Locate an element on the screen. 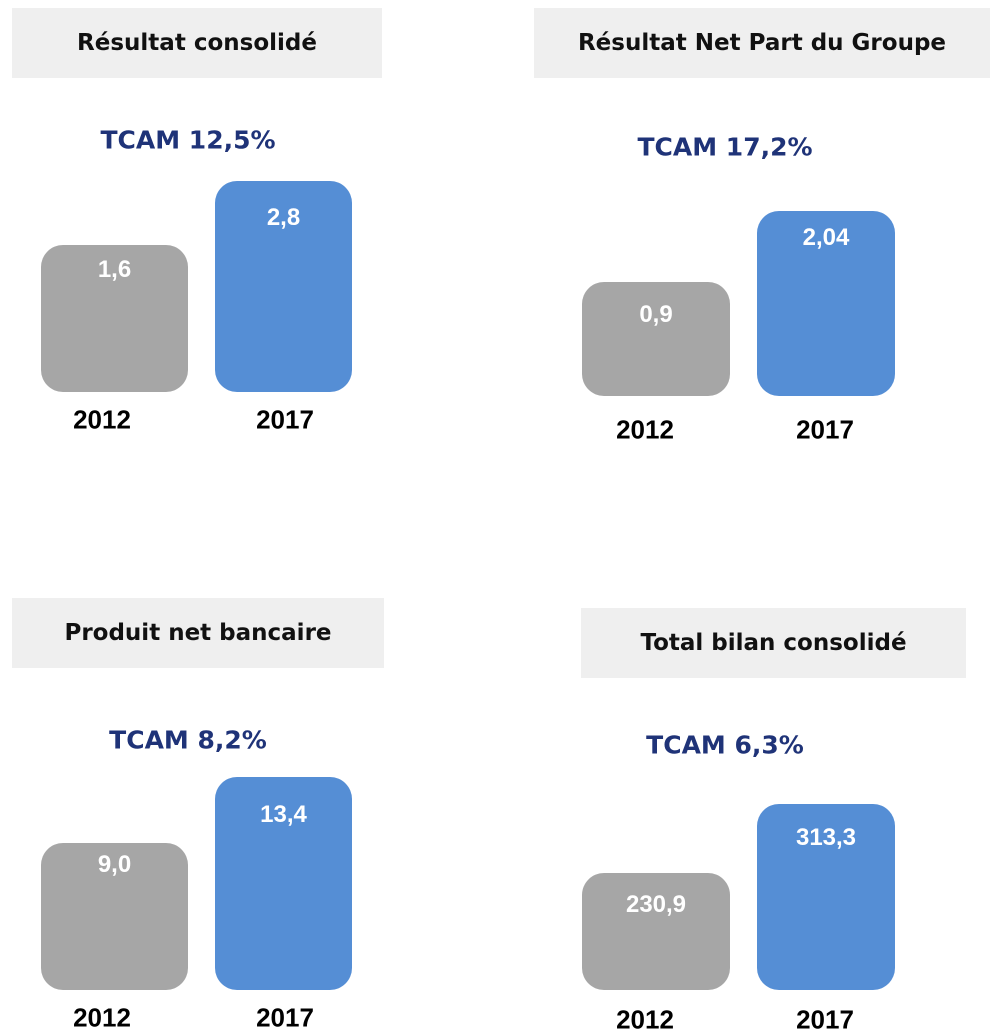  value-label: 0,9 is located at coordinates (656, 314).